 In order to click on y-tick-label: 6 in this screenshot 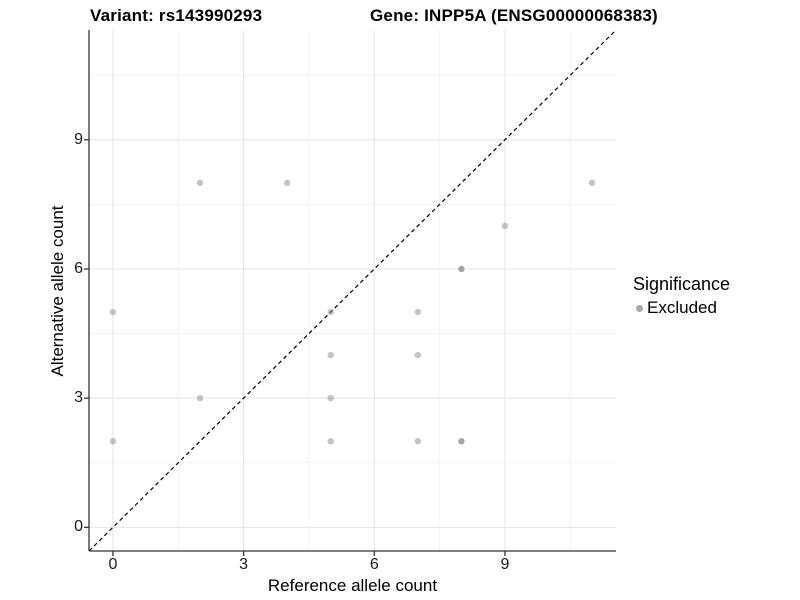, I will do `click(78, 268)`.